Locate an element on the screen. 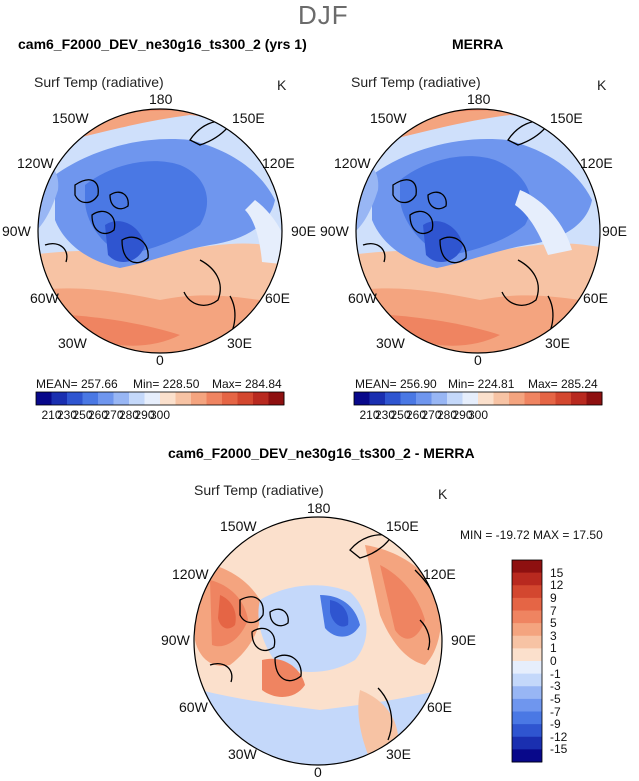 The image size is (639, 781). diff-minmax-stat: MIN = -19.72 MAX = 17.50 is located at coordinates (531, 535).